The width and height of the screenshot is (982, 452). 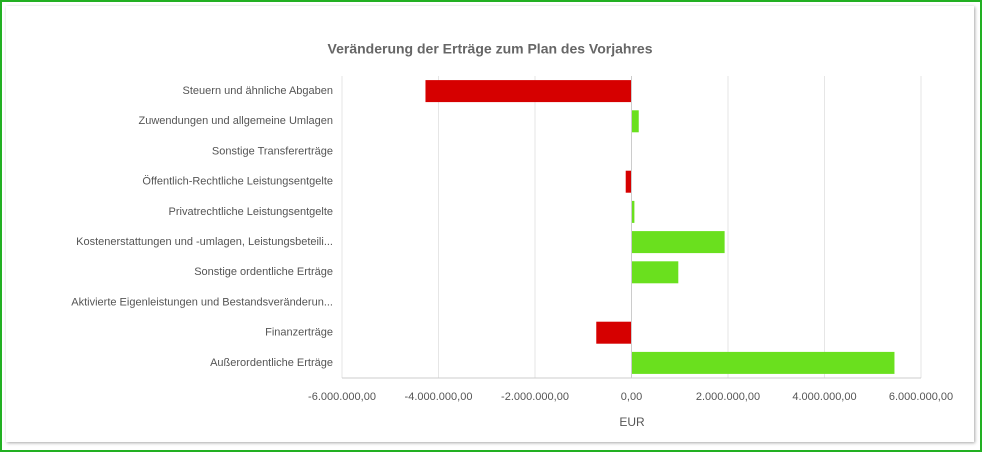 What do you see at coordinates (439, 397) in the screenshot?
I see `x-tick-label: -4.000.000,00` at bounding box center [439, 397].